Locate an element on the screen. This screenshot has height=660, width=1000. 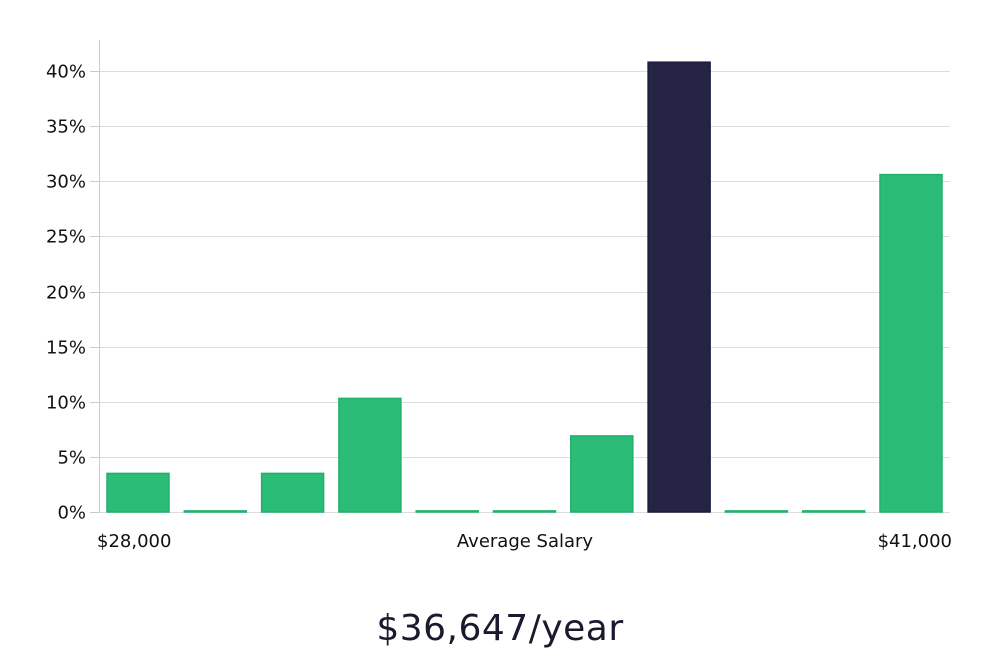
x-labels: $28,000 Average Salary $41,000 is located at coordinates (524, 541).